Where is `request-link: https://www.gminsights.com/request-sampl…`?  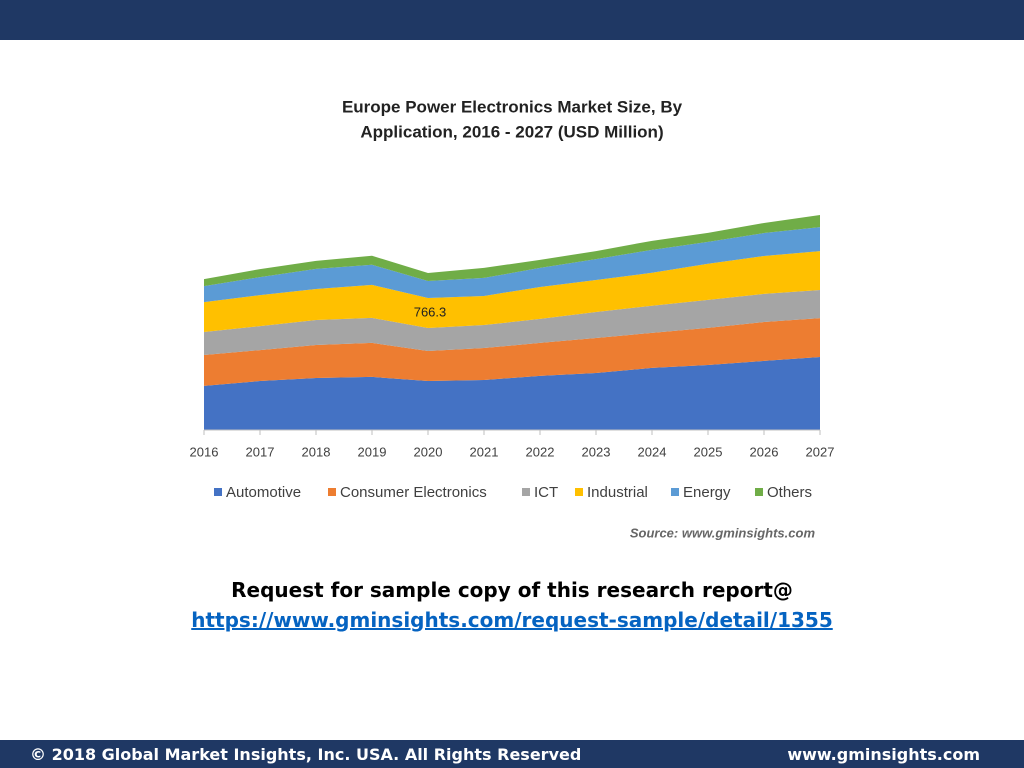 request-link: https://www.gminsights.com/request-sampl… is located at coordinates (512, 620).